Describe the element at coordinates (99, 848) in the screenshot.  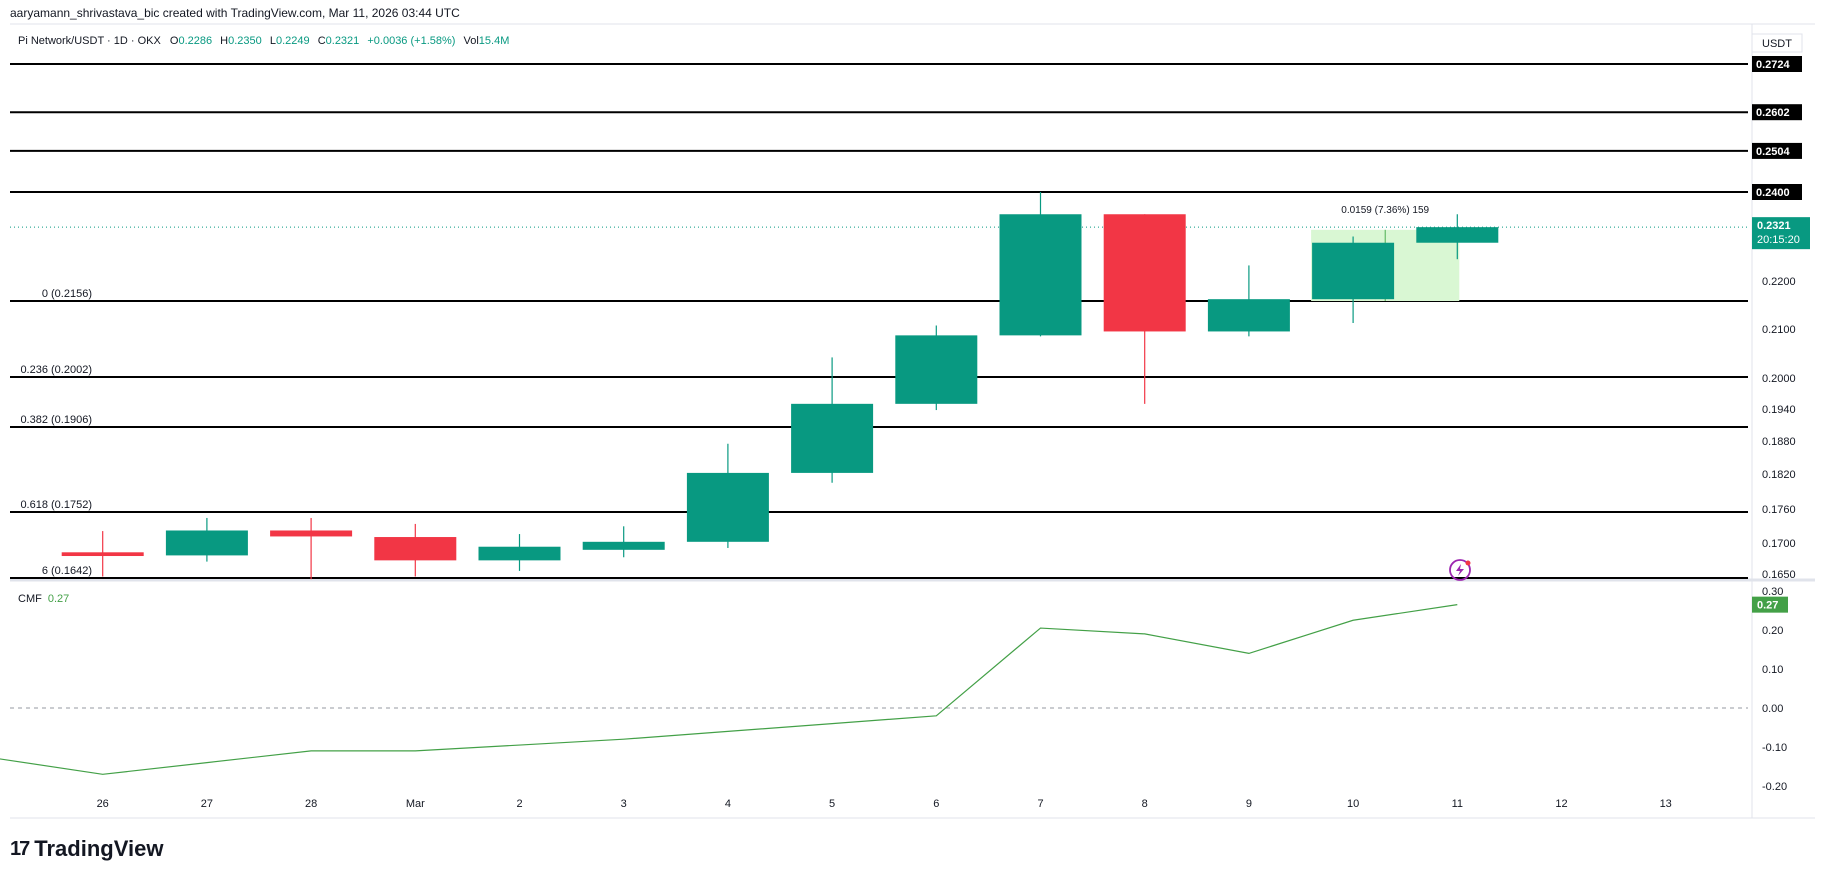
I see `tradingview-wordmark: TradingView` at that location.